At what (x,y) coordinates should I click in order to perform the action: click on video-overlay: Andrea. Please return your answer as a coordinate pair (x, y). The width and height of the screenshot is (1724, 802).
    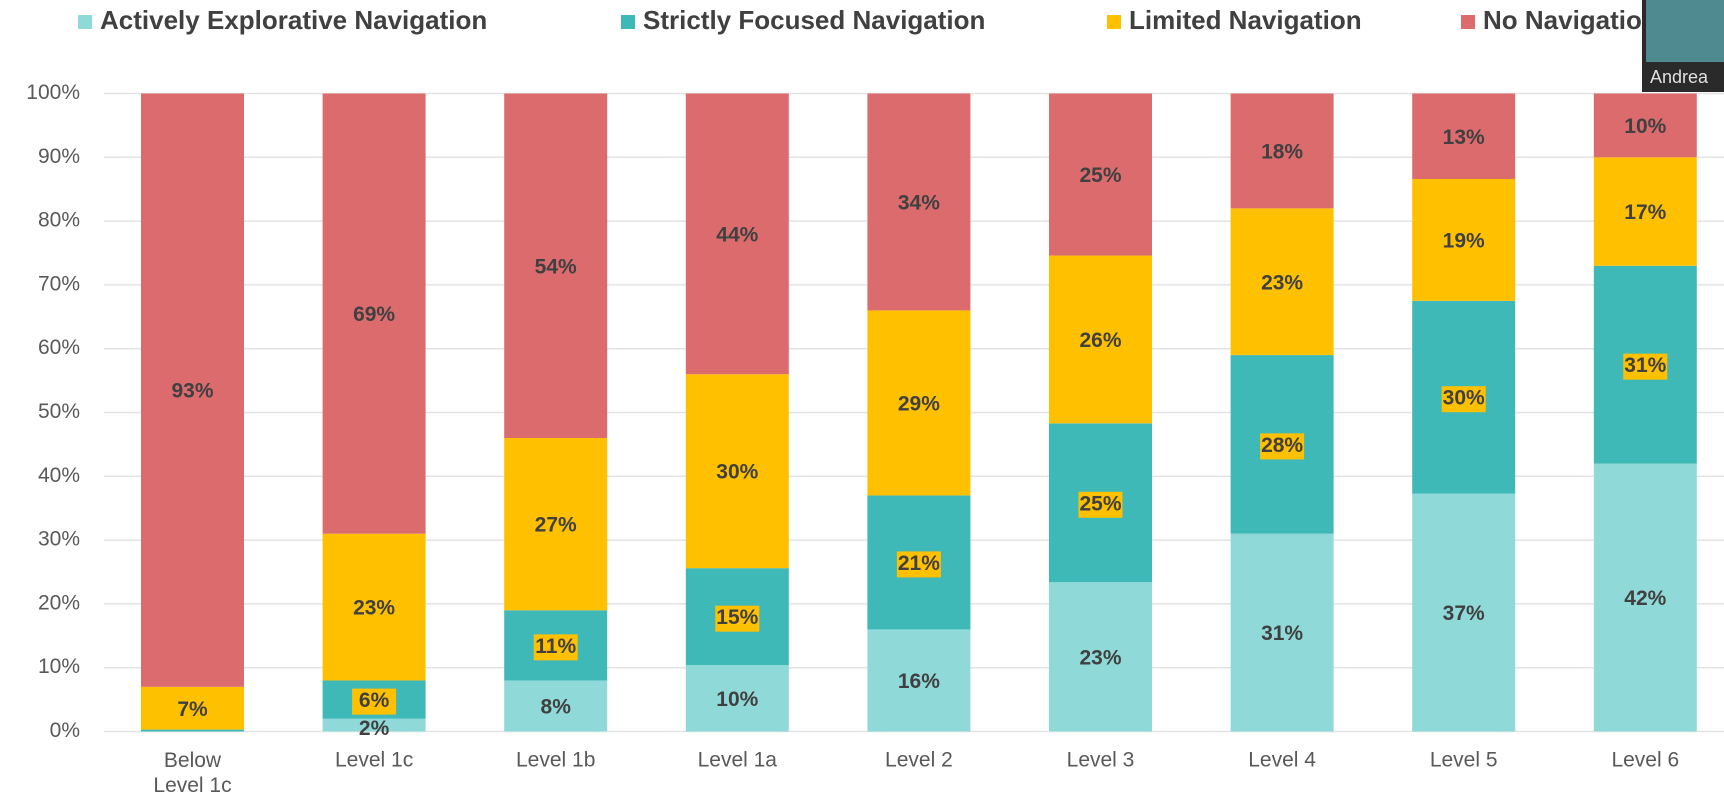
    Looking at the image, I should click on (1683, 46).